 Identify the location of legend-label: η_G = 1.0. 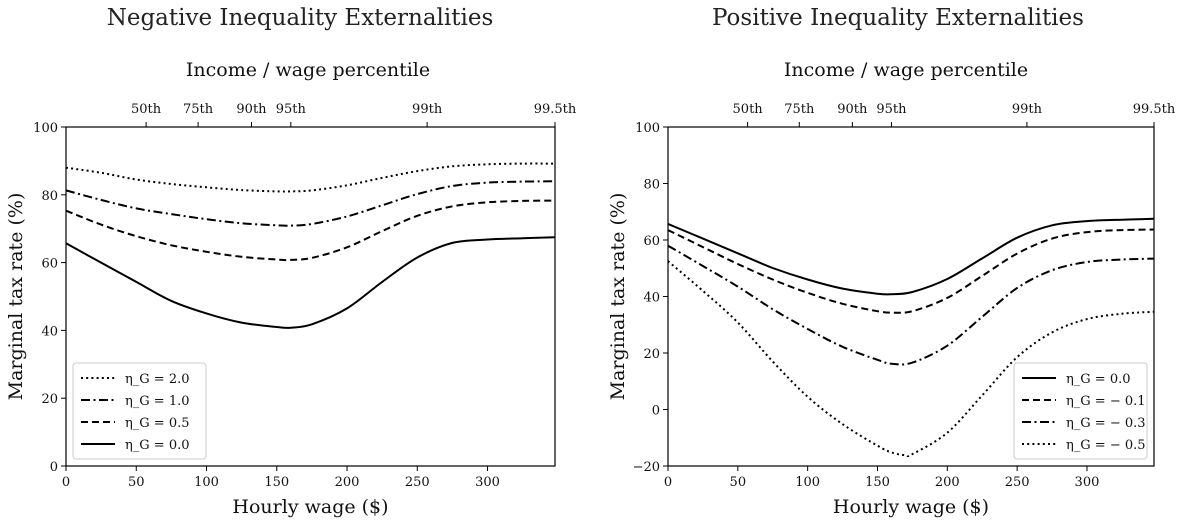
(157, 401).